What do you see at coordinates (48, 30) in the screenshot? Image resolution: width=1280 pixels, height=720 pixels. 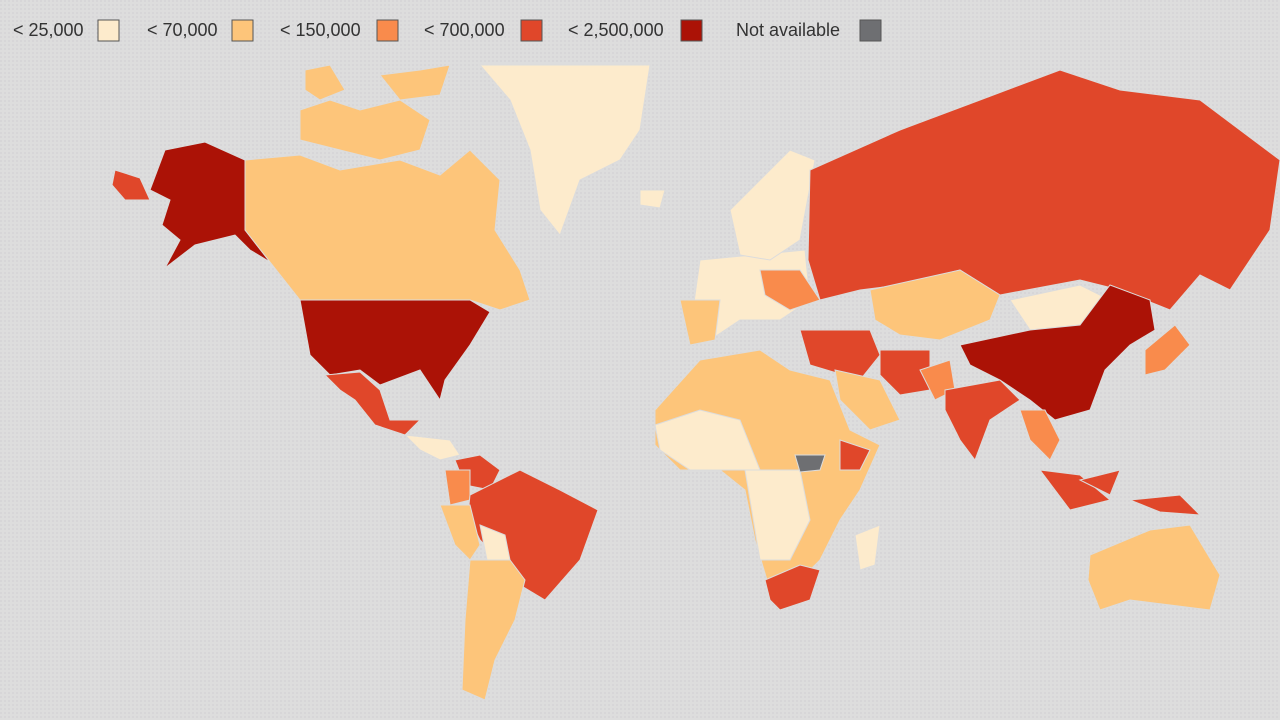 I see `legend-label: < 25,000` at bounding box center [48, 30].